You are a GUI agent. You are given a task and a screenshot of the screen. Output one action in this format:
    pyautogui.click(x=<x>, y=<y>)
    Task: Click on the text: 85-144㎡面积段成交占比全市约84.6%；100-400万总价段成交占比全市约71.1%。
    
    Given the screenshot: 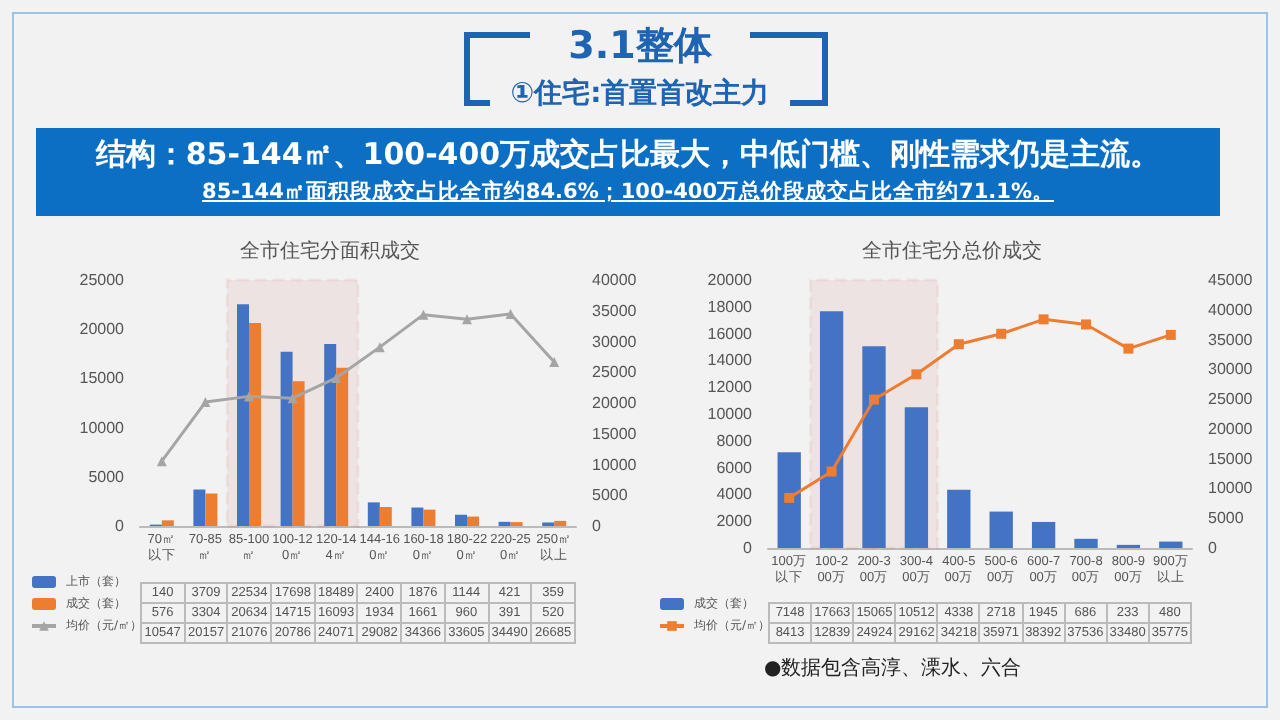 What is the action you would take?
    pyautogui.click(x=628, y=192)
    